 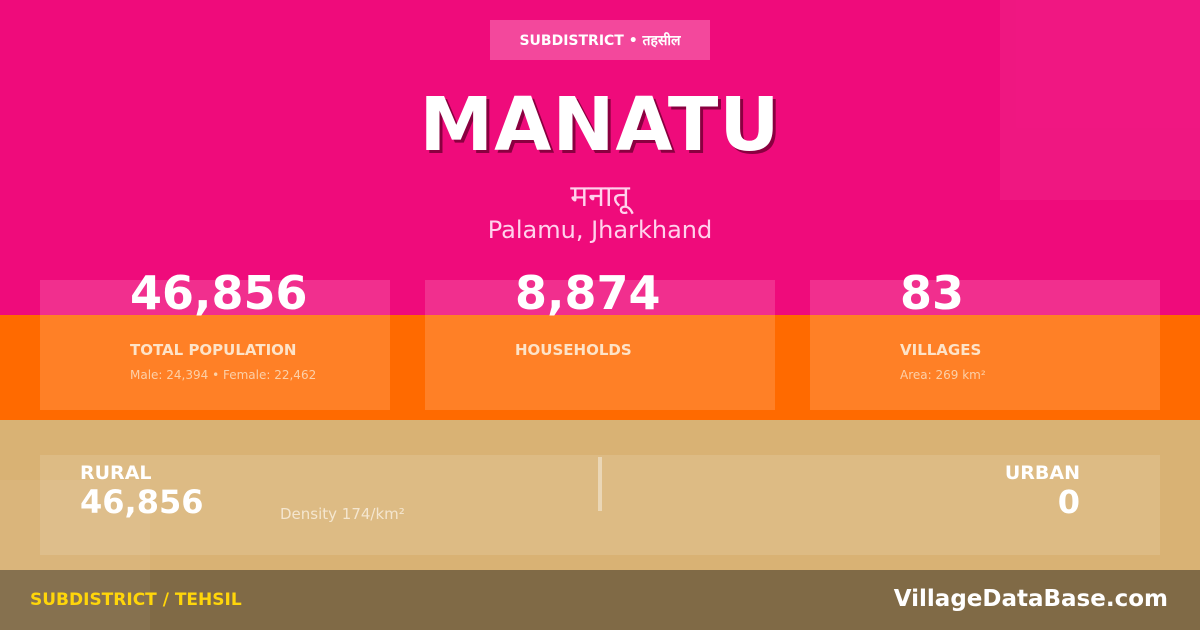 I want to click on divider, so click(x=600, y=484).